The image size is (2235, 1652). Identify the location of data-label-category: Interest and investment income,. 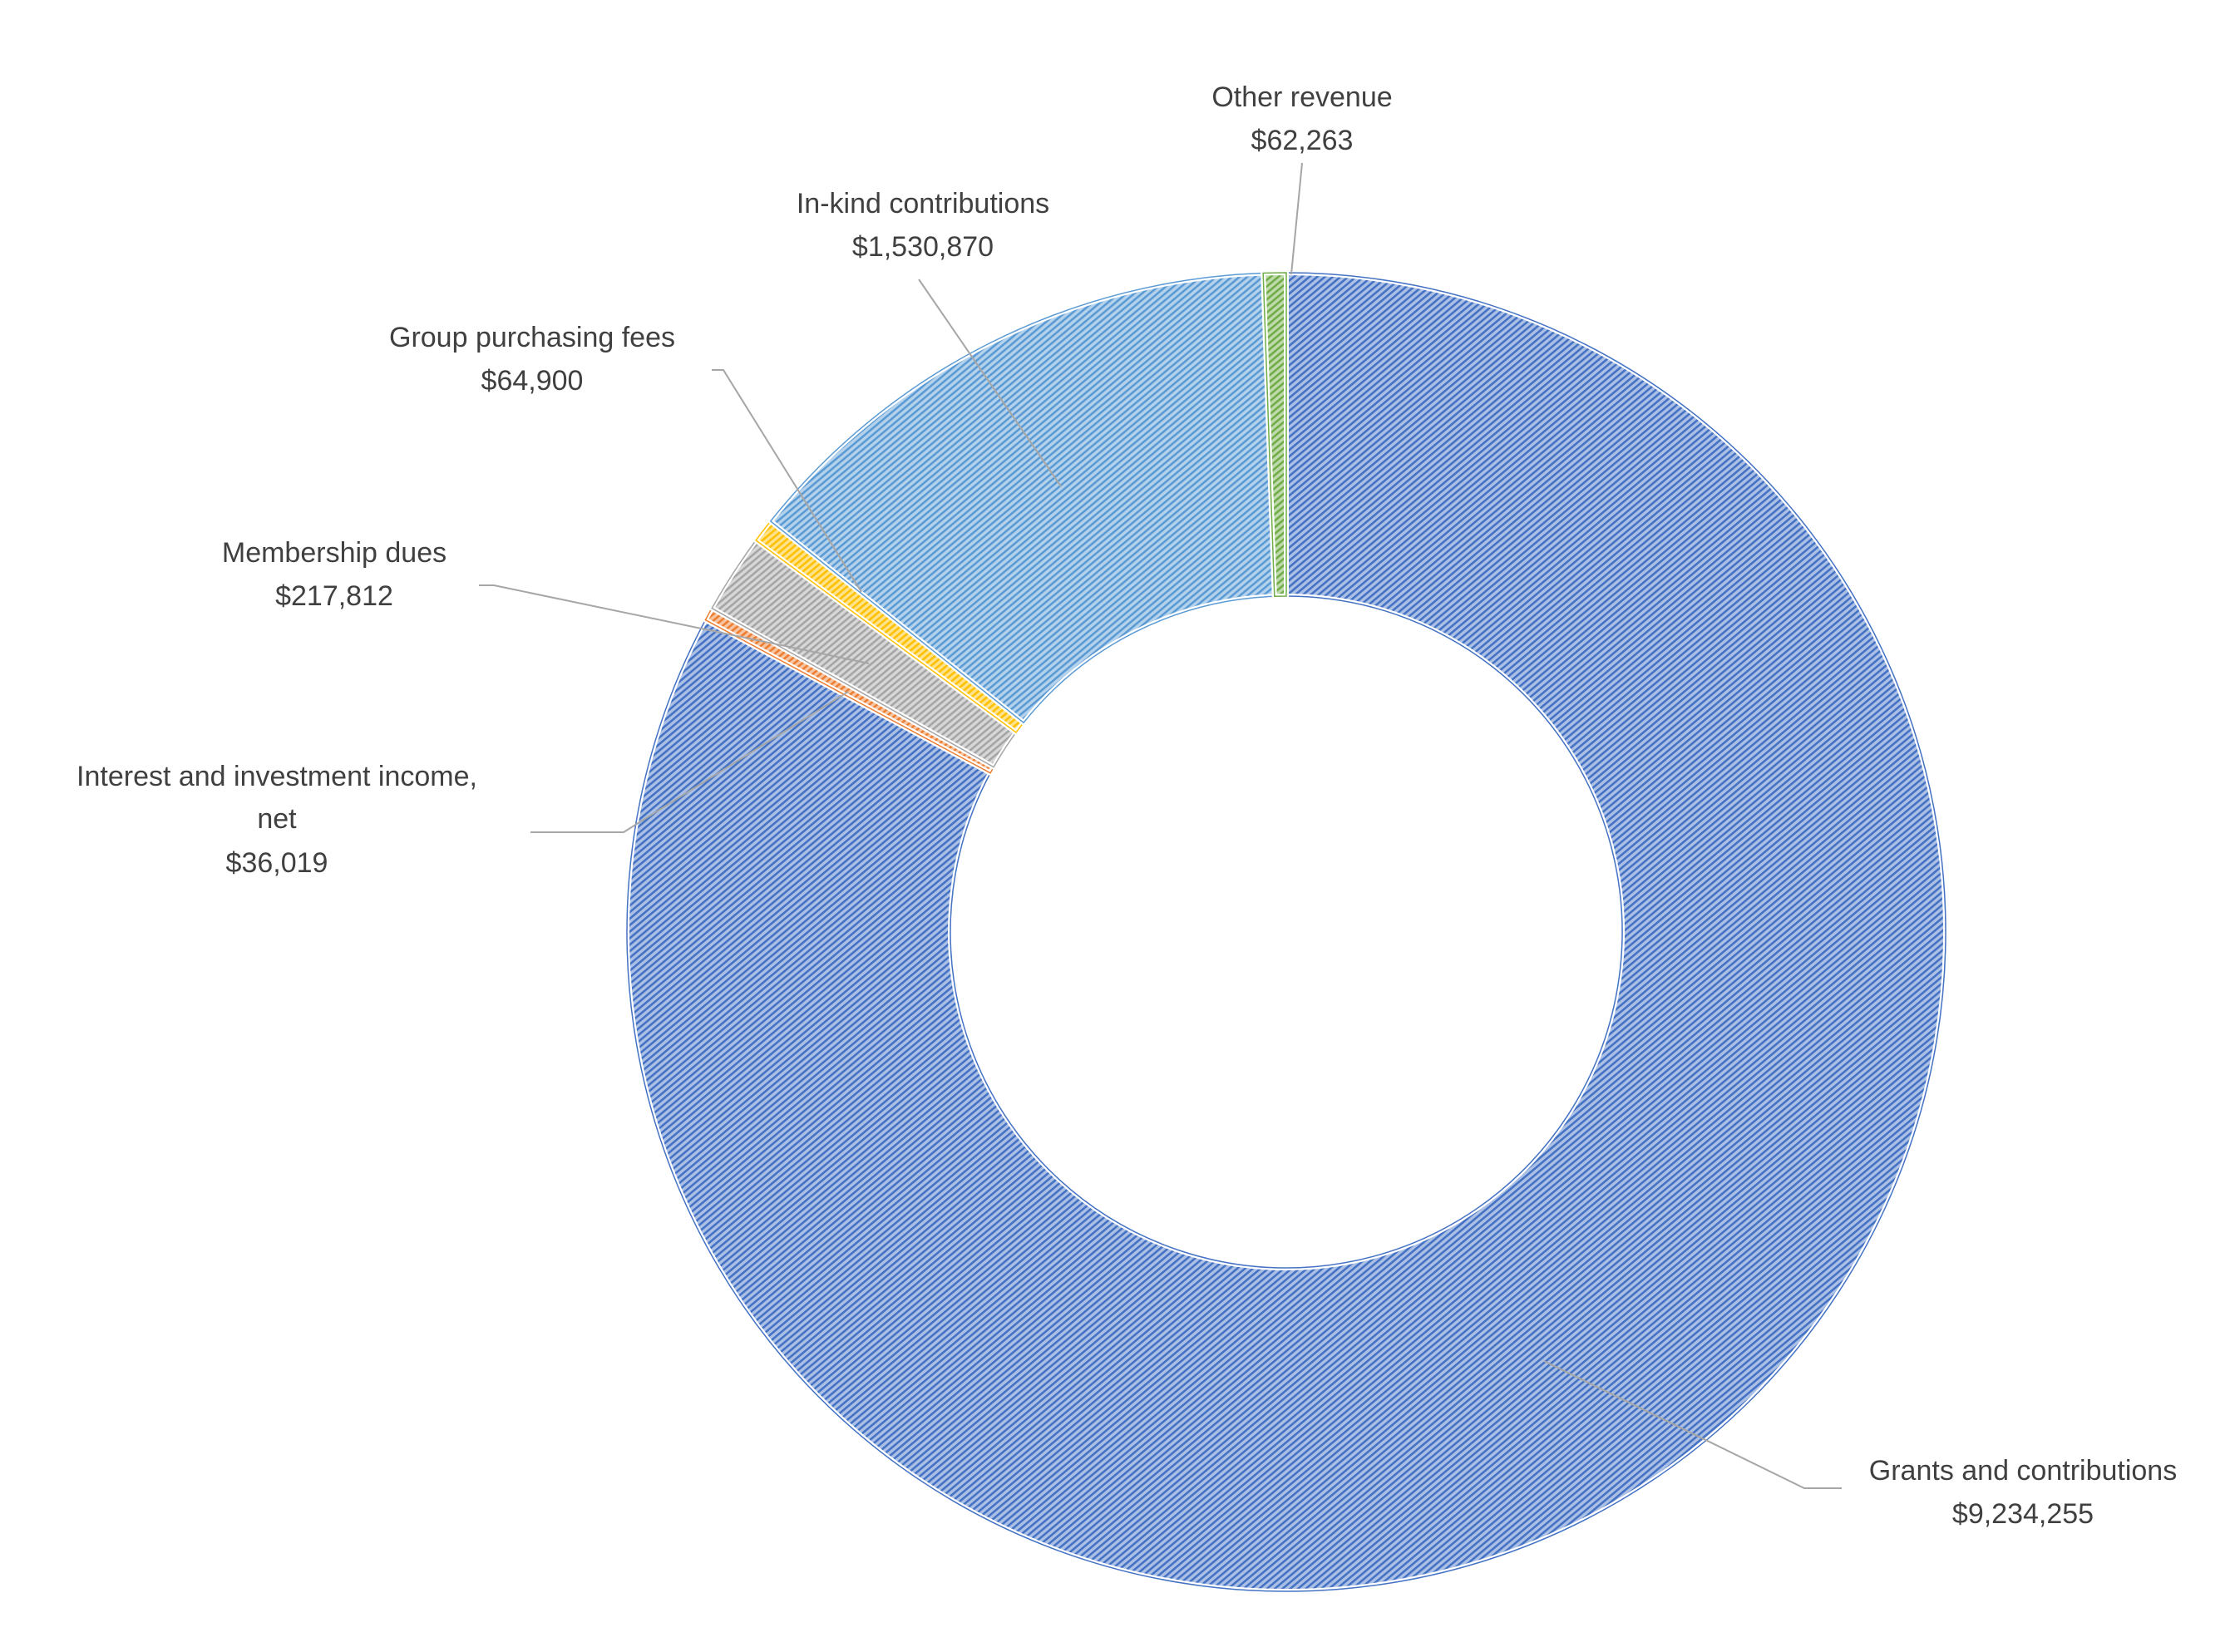
(276, 777).